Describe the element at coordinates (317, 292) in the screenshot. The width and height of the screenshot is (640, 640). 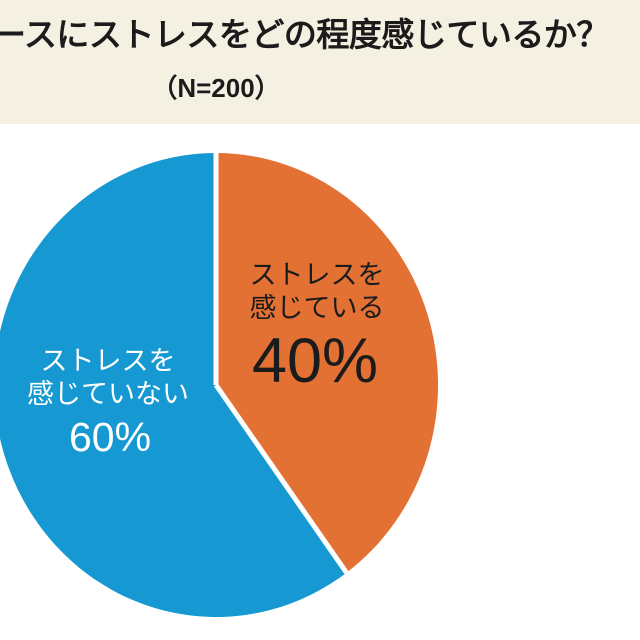
I see `slice-label-stress-felt: ストレスを 感じている` at that location.